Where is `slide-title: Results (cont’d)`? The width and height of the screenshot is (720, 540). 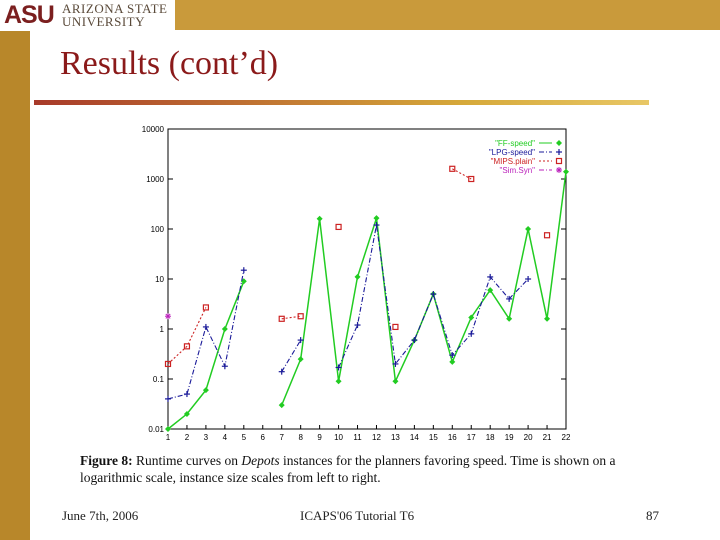
slide-title: Results (cont’d) is located at coordinates (169, 63).